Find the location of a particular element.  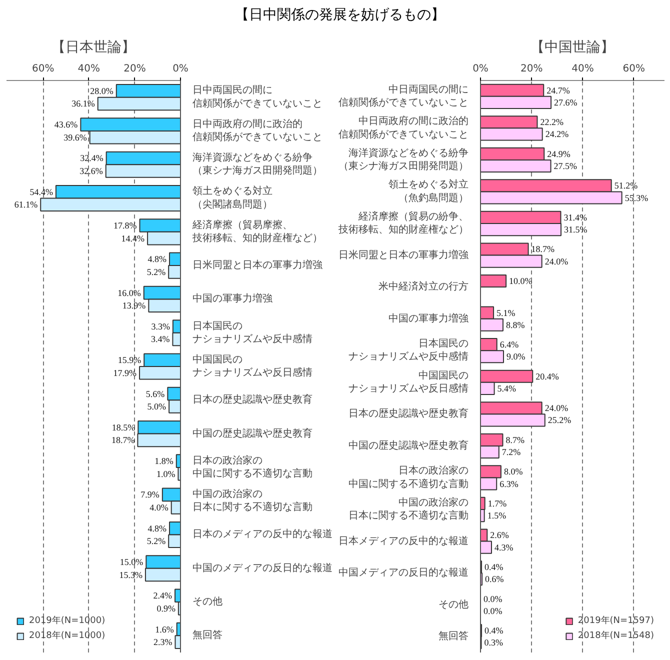

data-label: 16.0% is located at coordinates (130, 293).